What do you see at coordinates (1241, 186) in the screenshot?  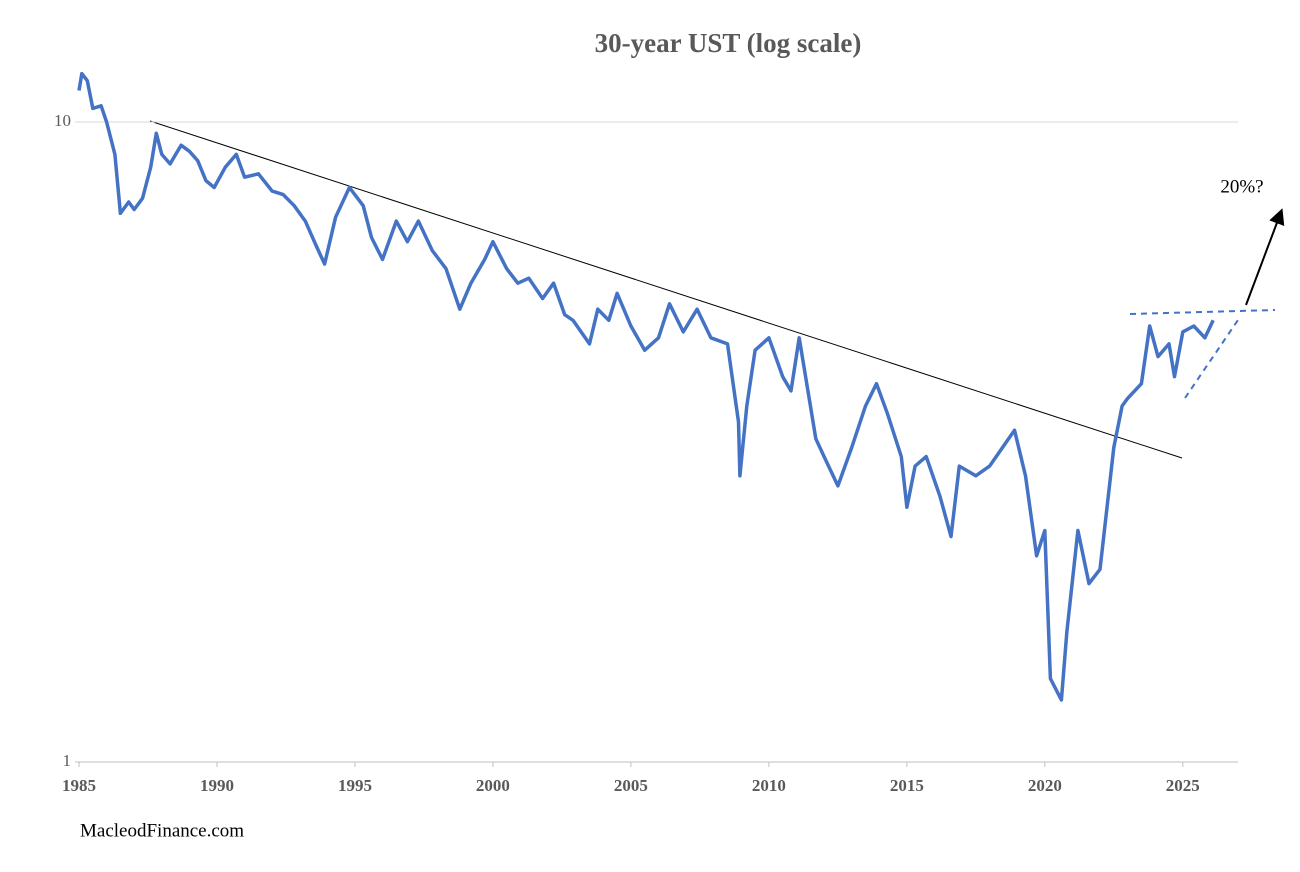 I see `annotation: 20%?` at bounding box center [1241, 186].